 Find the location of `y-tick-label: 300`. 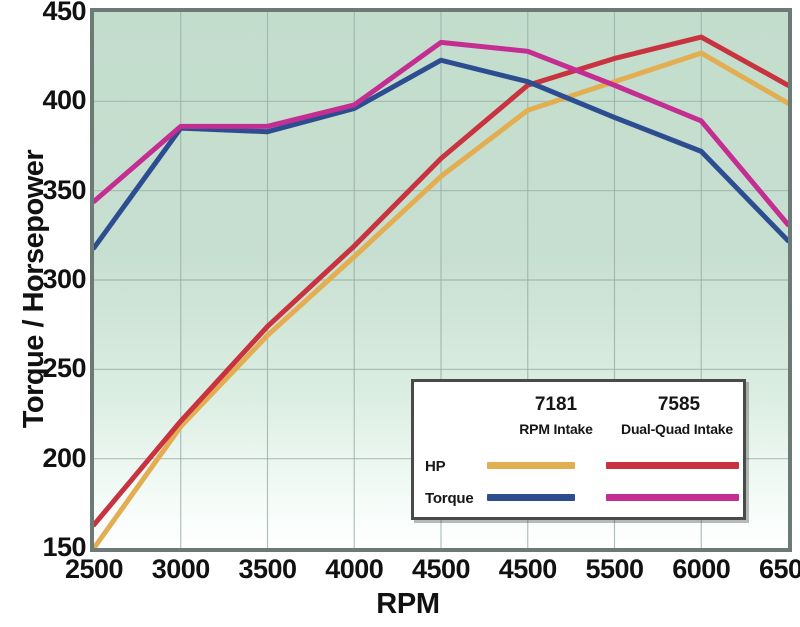

y-tick-label: 300 is located at coordinates (64, 279).